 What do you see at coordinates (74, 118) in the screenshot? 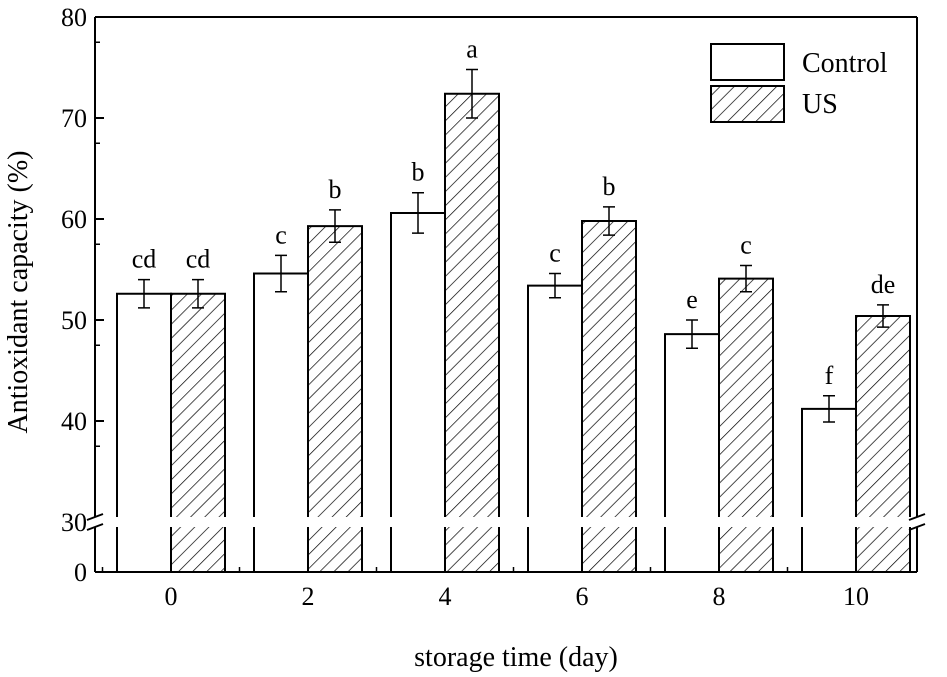
I see `y-tick-label-70: 70` at bounding box center [74, 118].